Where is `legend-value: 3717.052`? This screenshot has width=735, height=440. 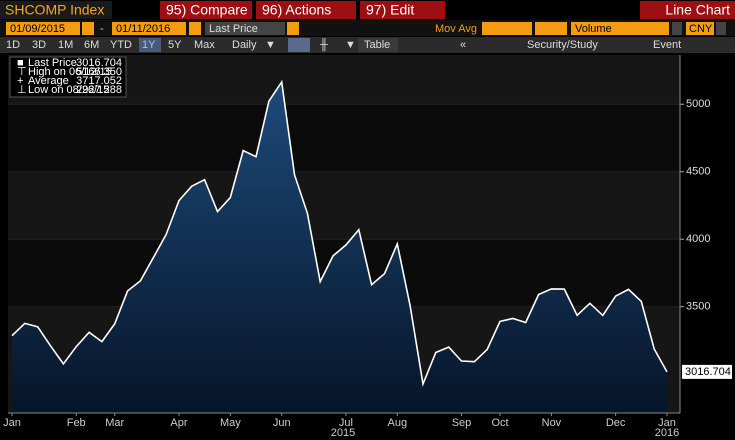 legend-value: 3717.052 is located at coordinates (99, 81).